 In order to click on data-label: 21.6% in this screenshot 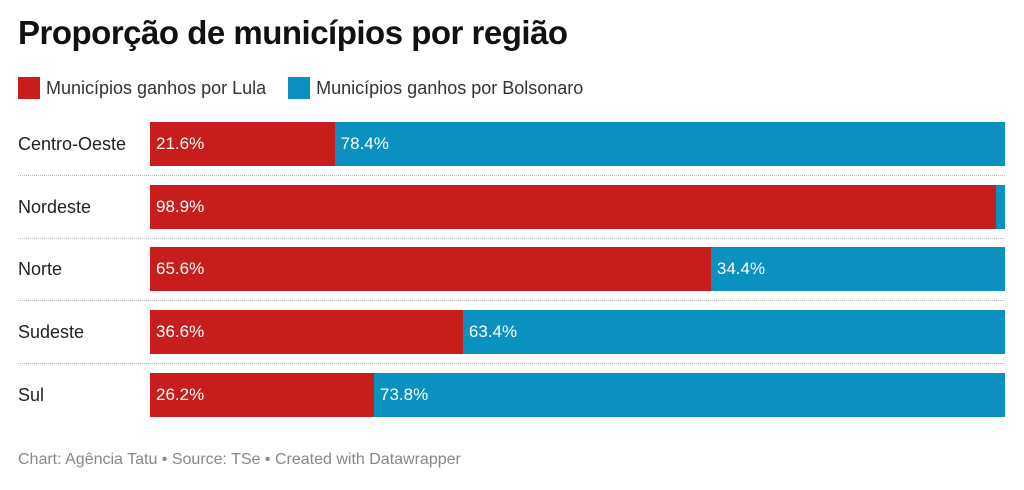, I will do `click(180, 143)`.